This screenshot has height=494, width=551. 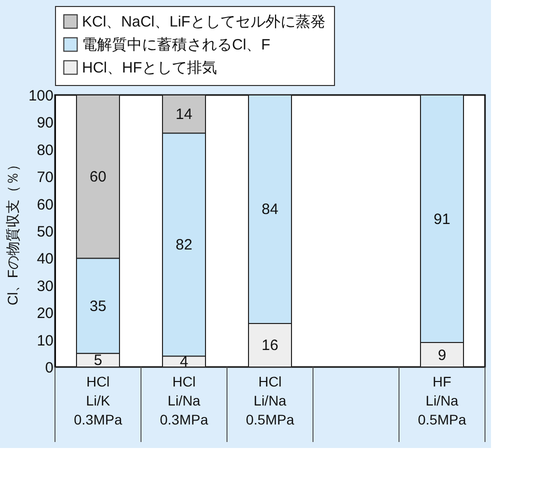 I want to click on y-tick-label: 80, so click(x=45, y=150).